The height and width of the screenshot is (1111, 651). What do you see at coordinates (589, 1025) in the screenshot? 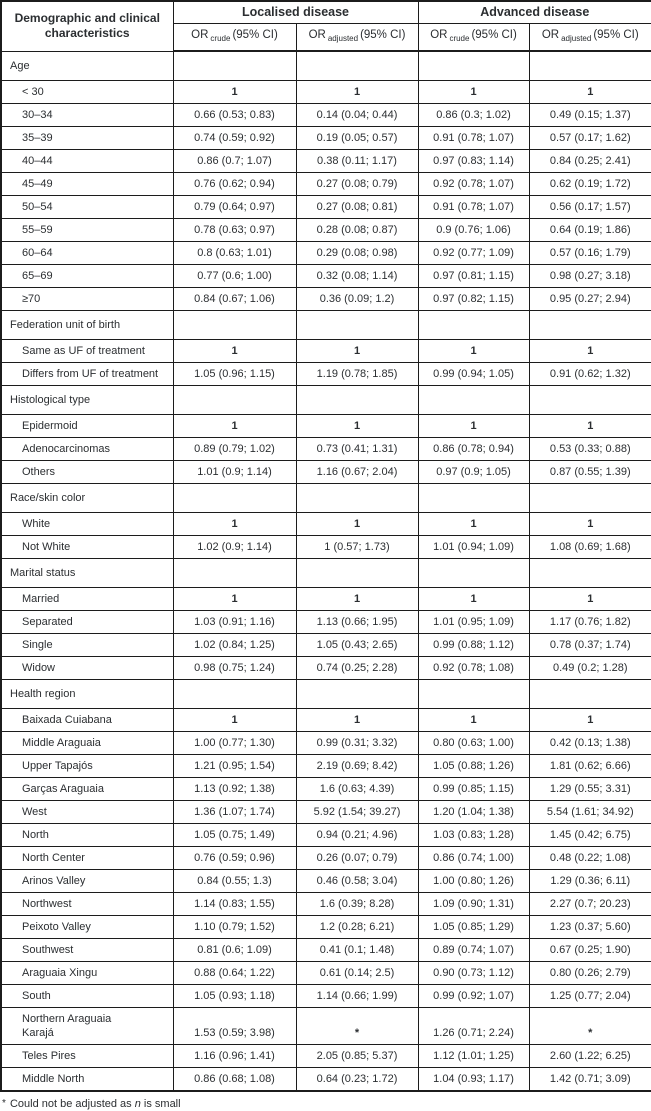
I see `or-value-cell: *` at bounding box center [589, 1025].